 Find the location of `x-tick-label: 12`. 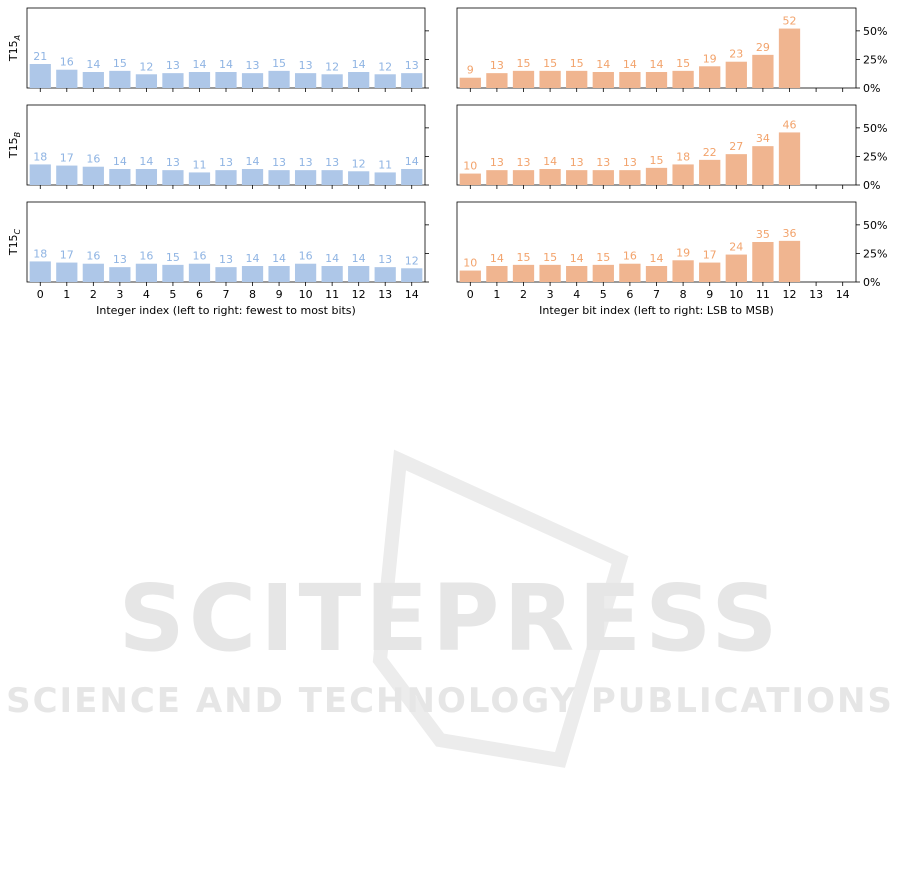

x-tick-label: 12 is located at coordinates (790, 294).